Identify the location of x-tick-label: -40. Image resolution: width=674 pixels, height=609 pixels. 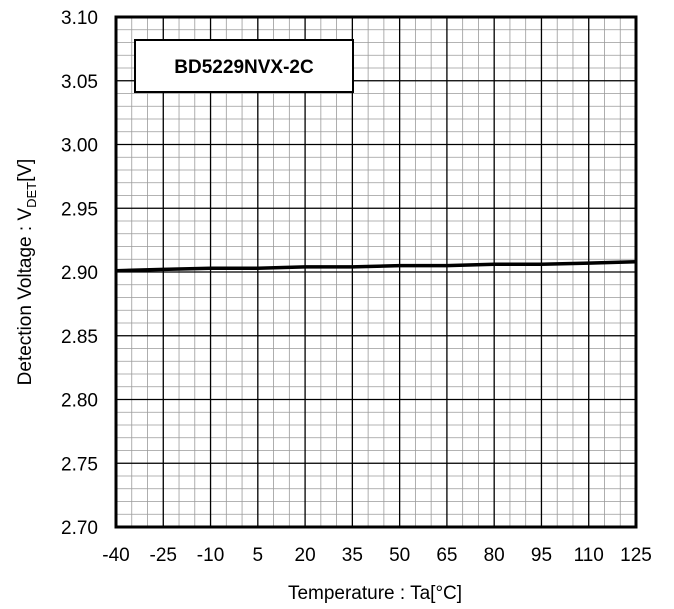
(115, 555).